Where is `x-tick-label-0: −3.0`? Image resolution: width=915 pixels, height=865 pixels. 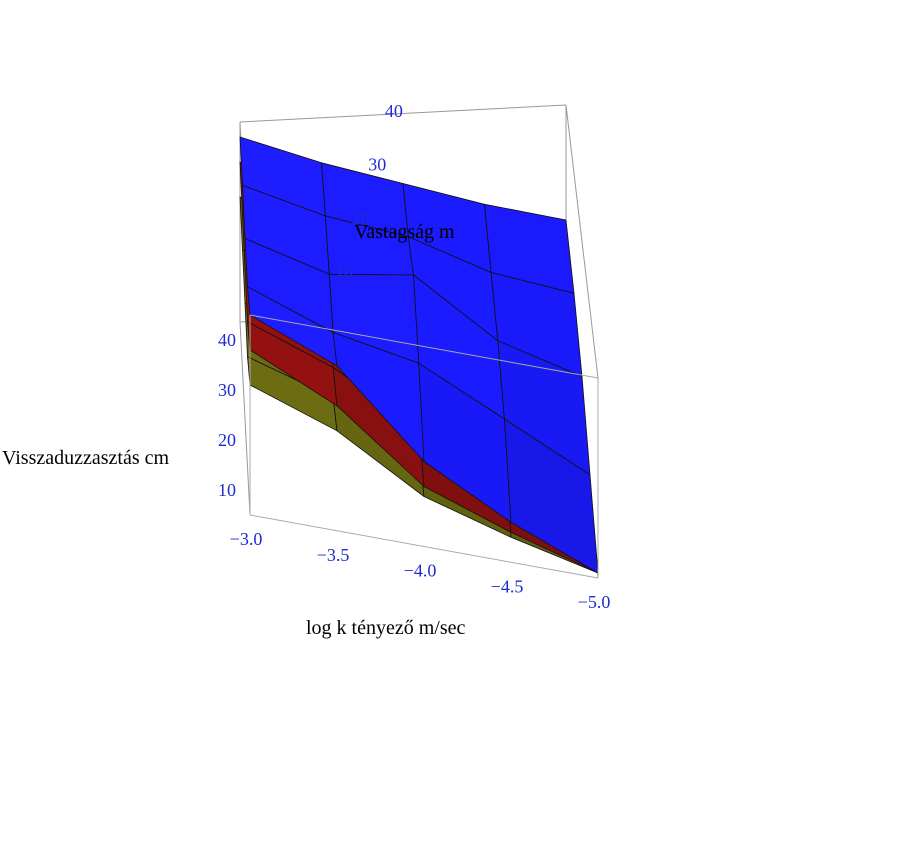
x-tick-label-0: −3.0 is located at coordinates (246, 539).